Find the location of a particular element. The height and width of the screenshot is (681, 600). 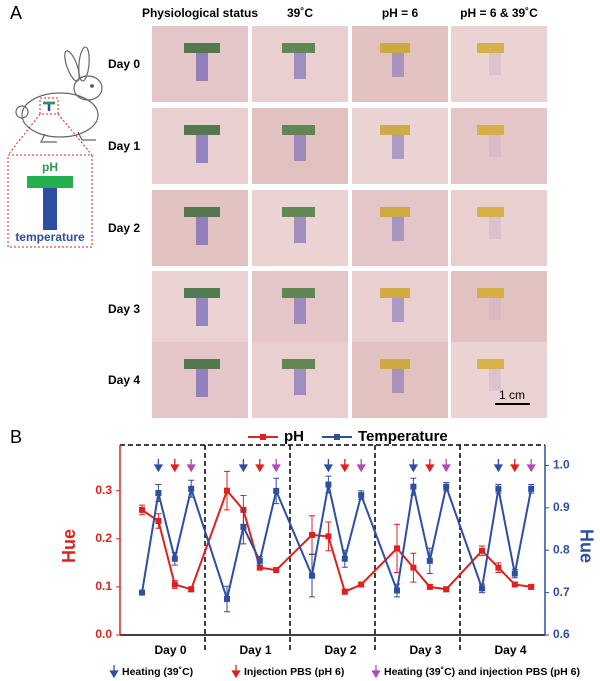

column-header: 39˚C is located at coordinates (300, 13).